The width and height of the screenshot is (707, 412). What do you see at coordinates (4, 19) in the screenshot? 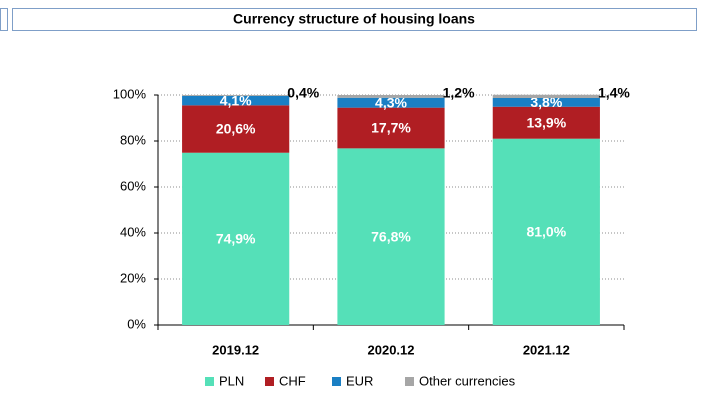
I see `frame-fragment` at bounding box center [4, 19].